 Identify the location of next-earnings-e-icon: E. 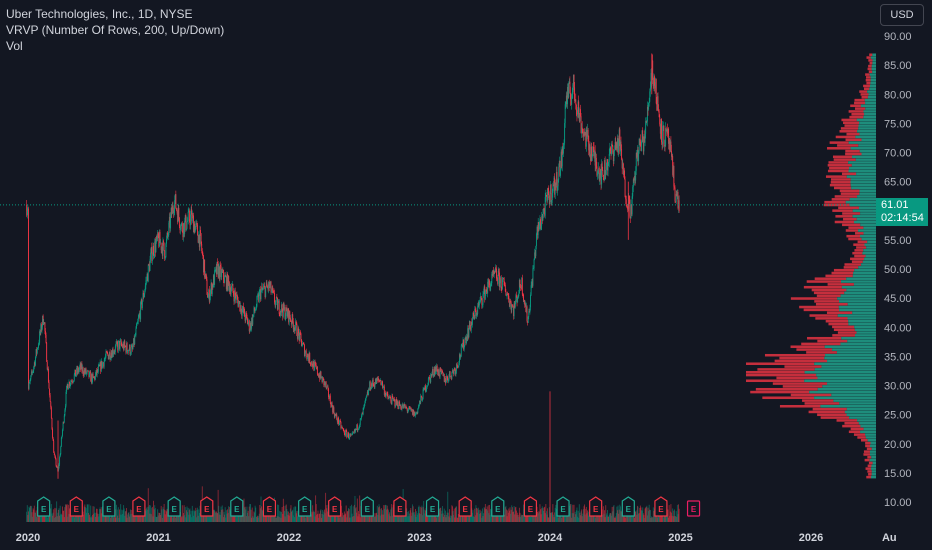
(693, 508).